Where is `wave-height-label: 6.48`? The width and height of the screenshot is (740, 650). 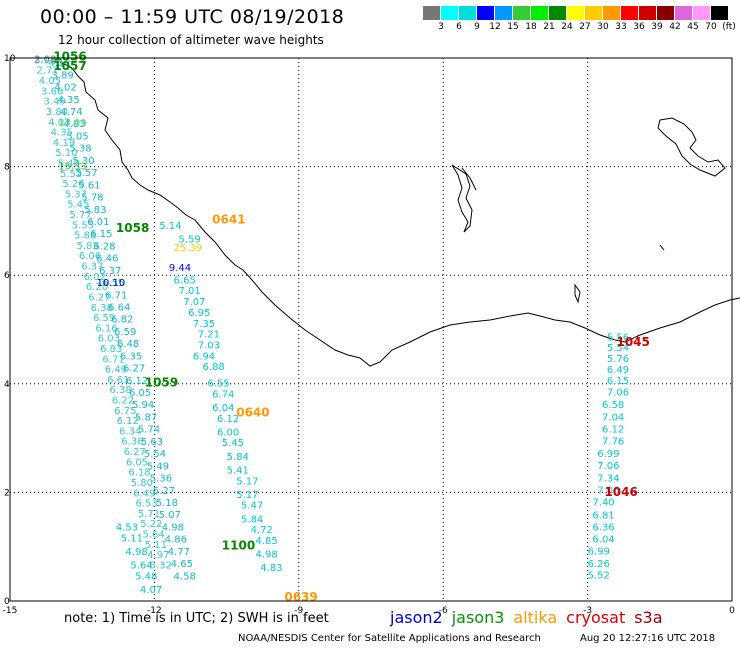 wave-height-label: 6.48 is located at coordinates (128, 344).